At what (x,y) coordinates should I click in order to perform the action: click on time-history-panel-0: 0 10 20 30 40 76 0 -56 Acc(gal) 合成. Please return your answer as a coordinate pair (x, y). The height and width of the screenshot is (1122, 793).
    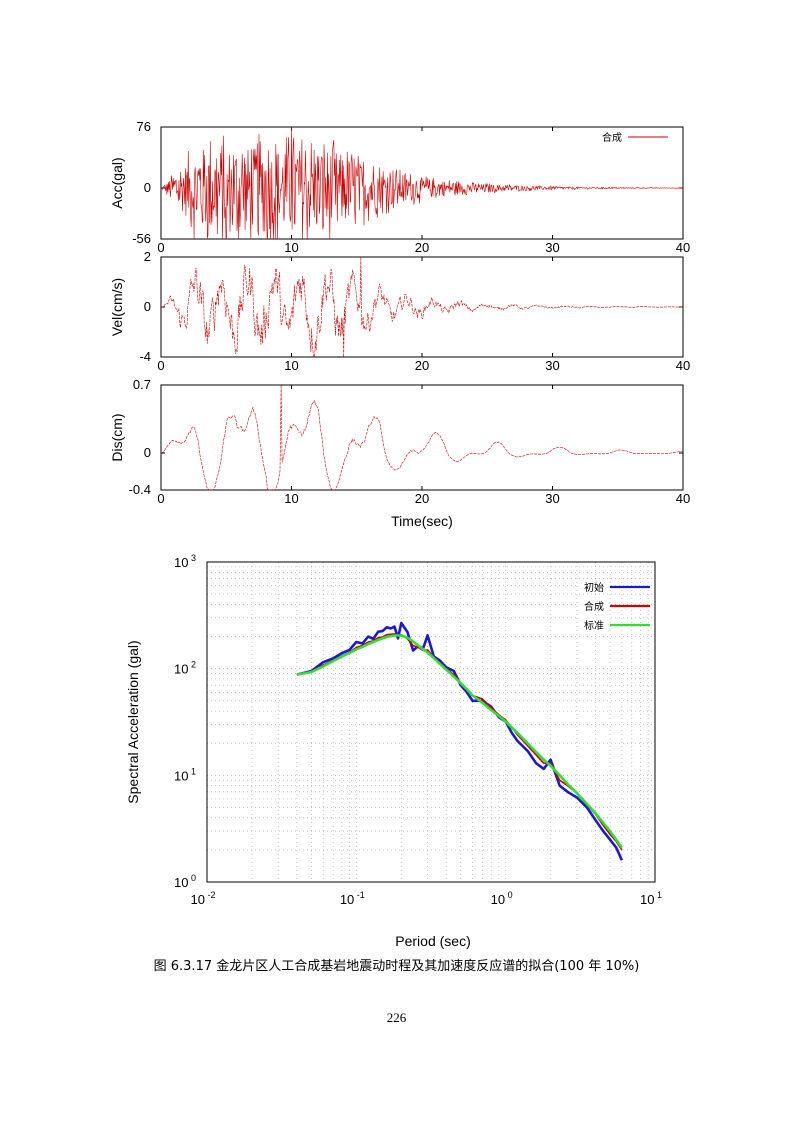
    Looking at the image, I should click on (399, 187).